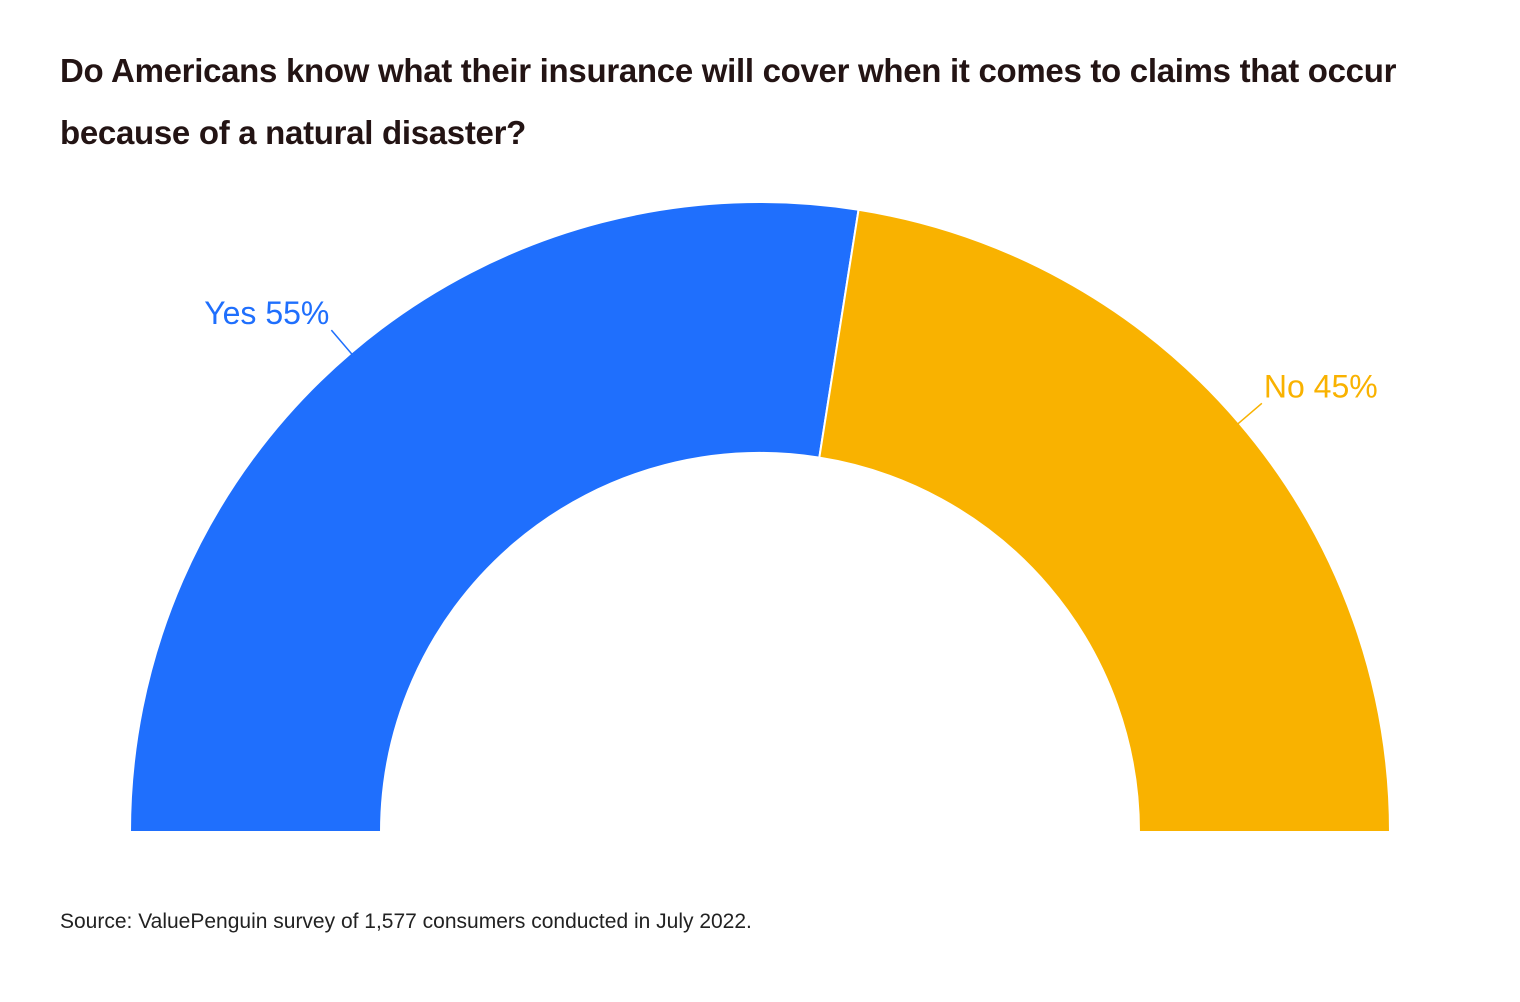 This screenshot has height=1002, width=1520. Describe the element at coordinates (1321, 386) in the screenshot. I see `slice-label-no: No 45%` at that location.